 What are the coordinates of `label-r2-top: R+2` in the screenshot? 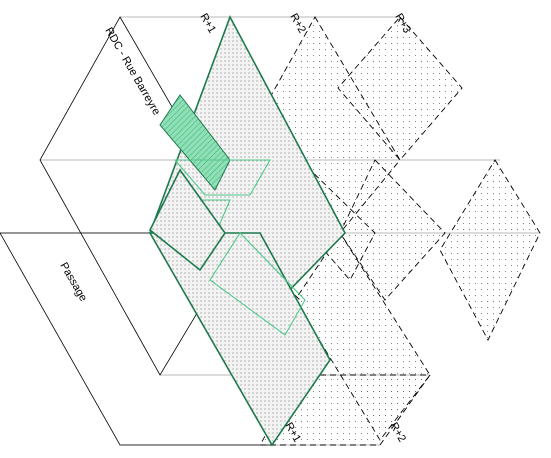 It's located at (297, 24).